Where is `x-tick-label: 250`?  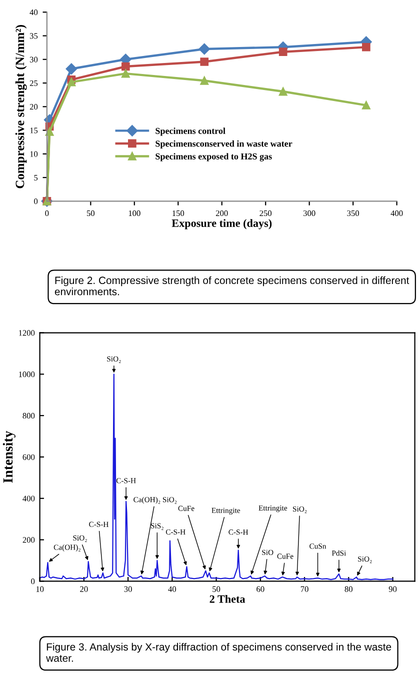 x-tick-label: 250 is located at coordinates (266, 213).